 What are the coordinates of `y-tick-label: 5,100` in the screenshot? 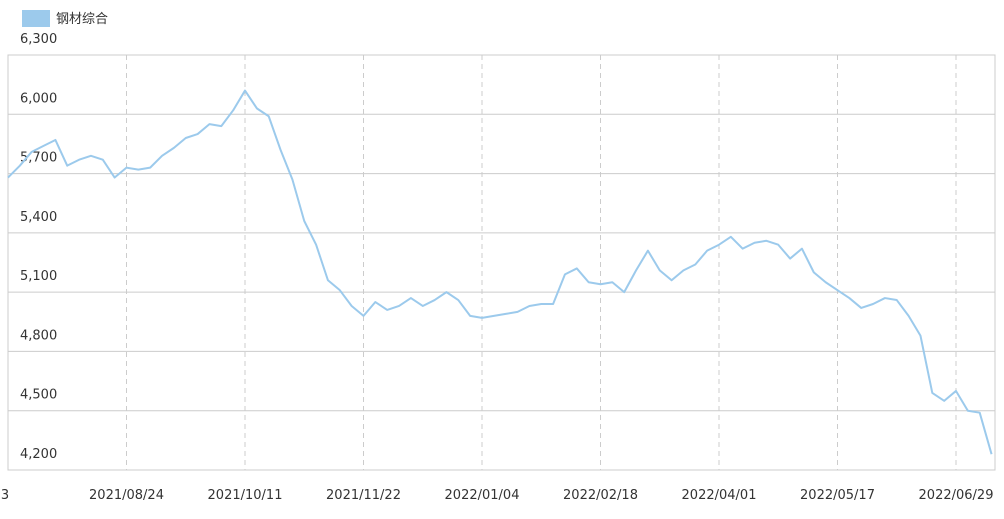 It's located at (38, 276).